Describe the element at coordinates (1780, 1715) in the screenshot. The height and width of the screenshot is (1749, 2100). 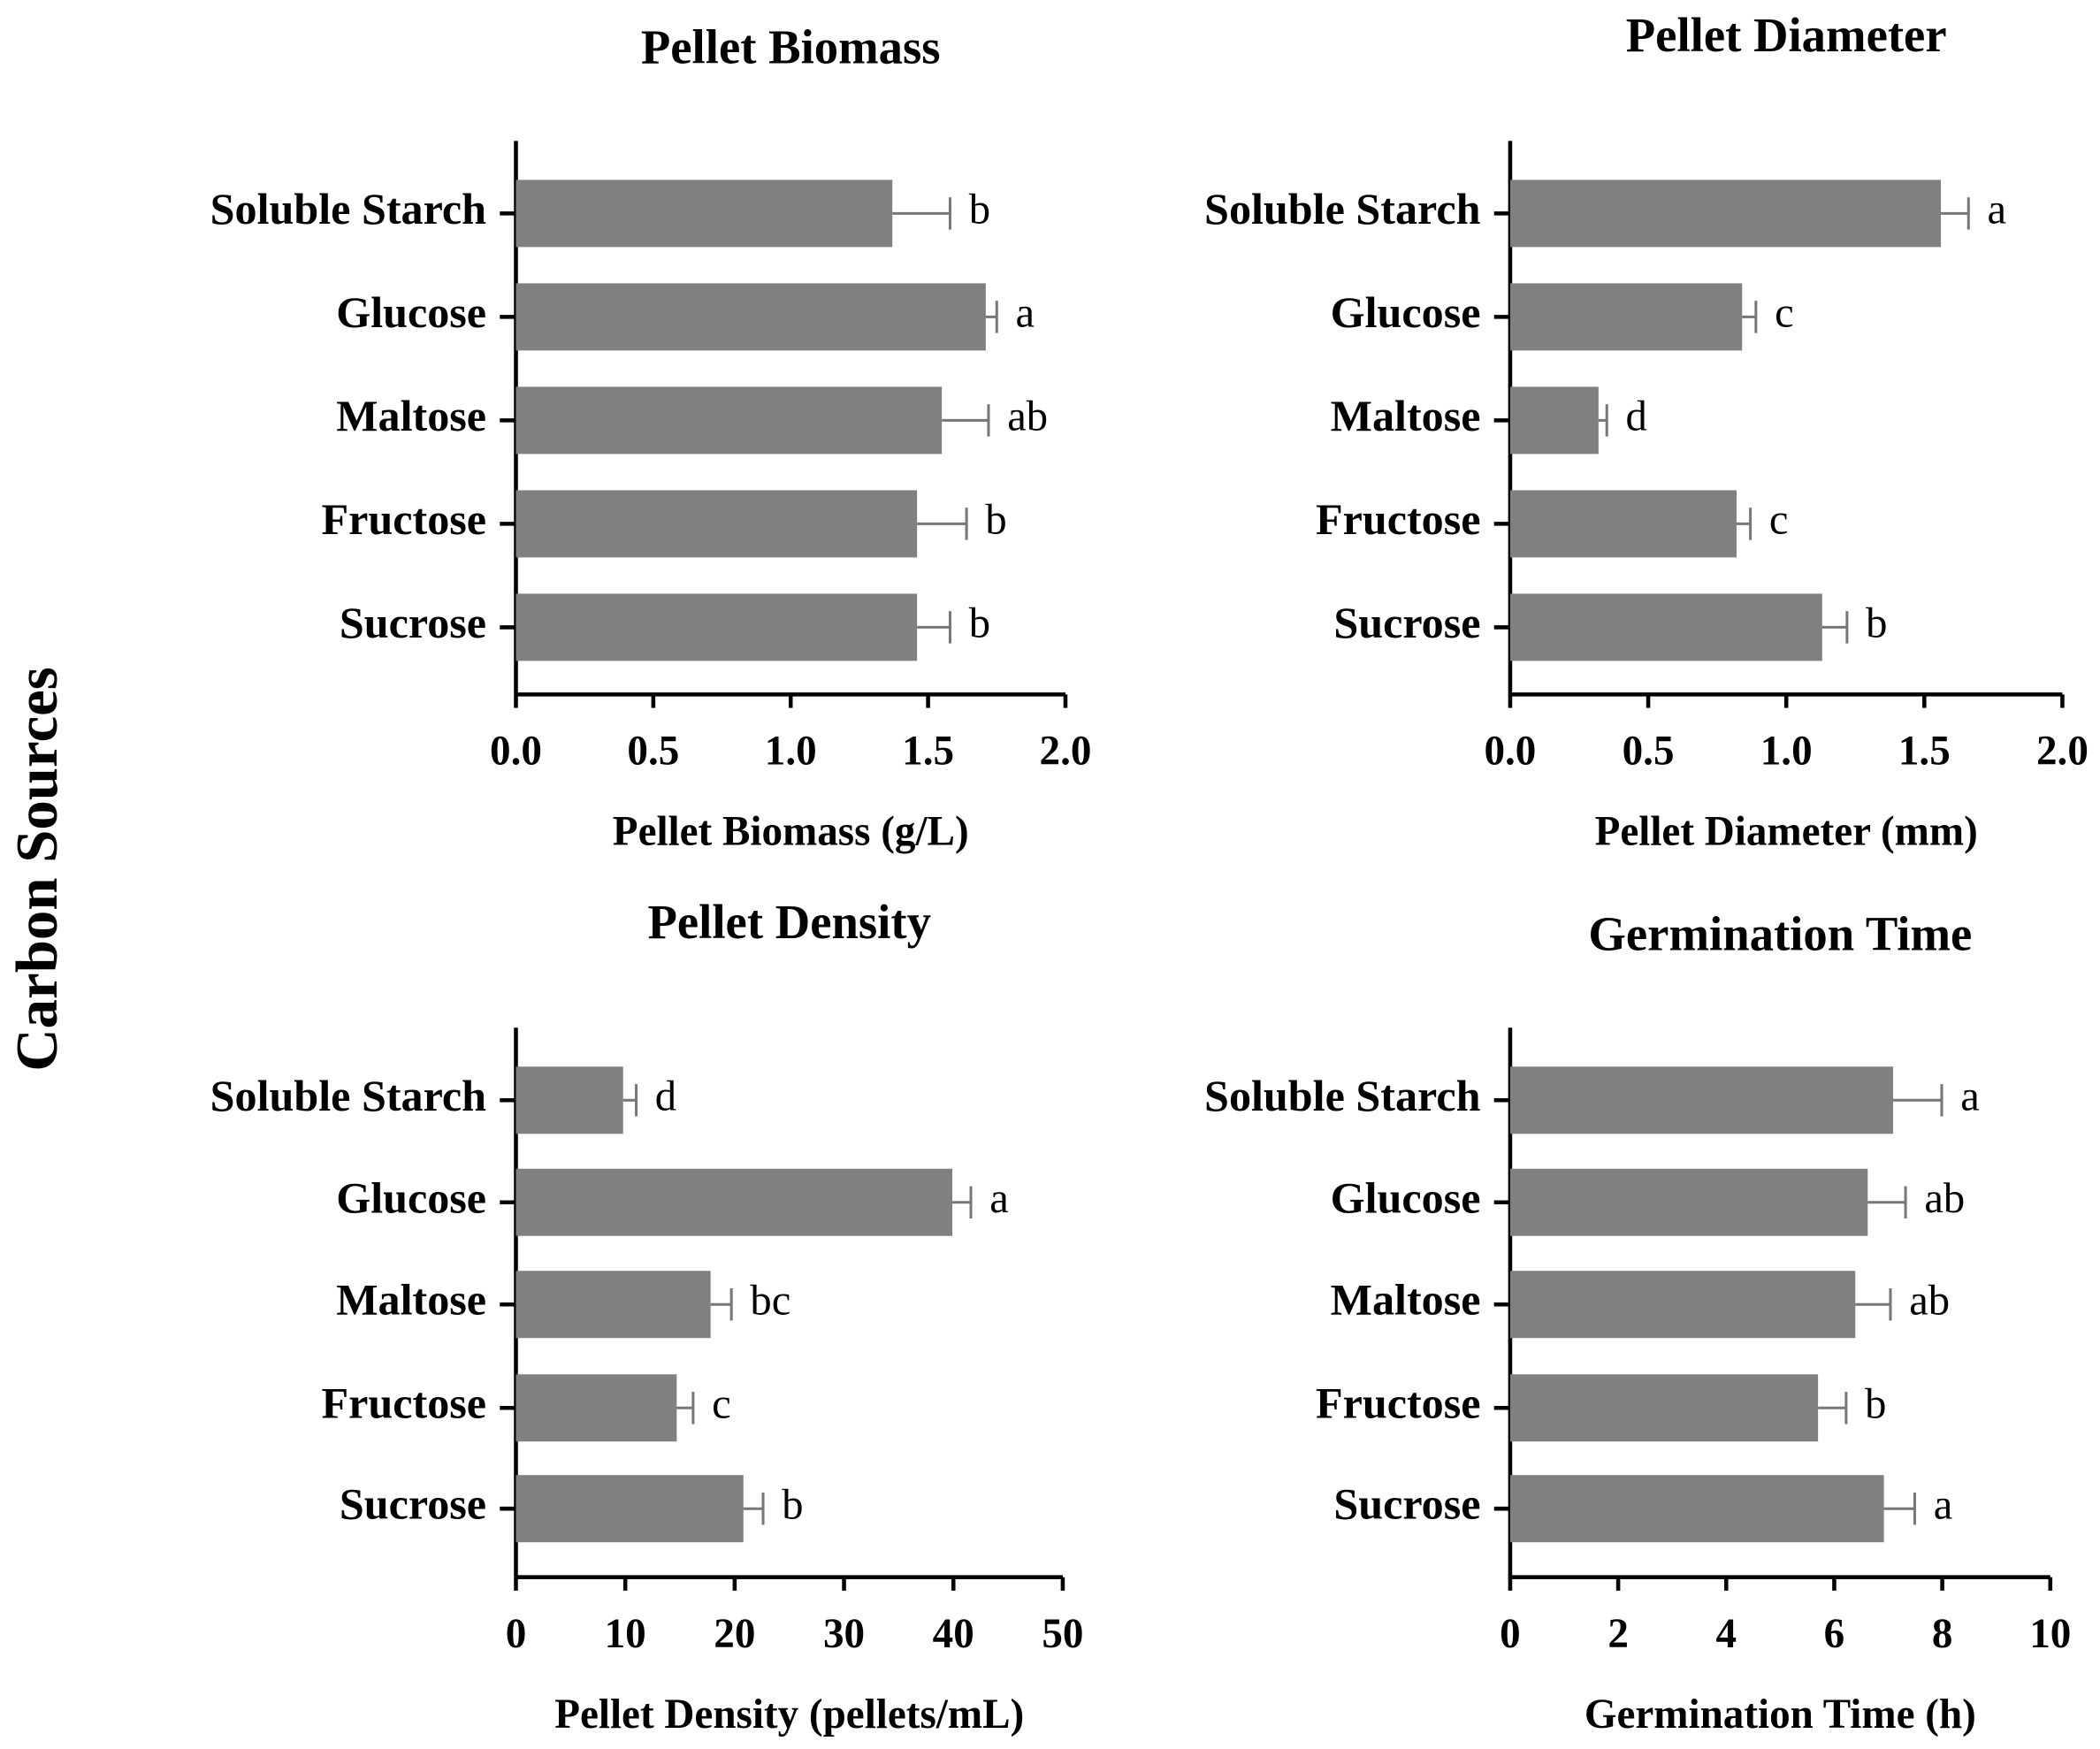
I see `x-axis-label: Germination Time (h)` at that location.